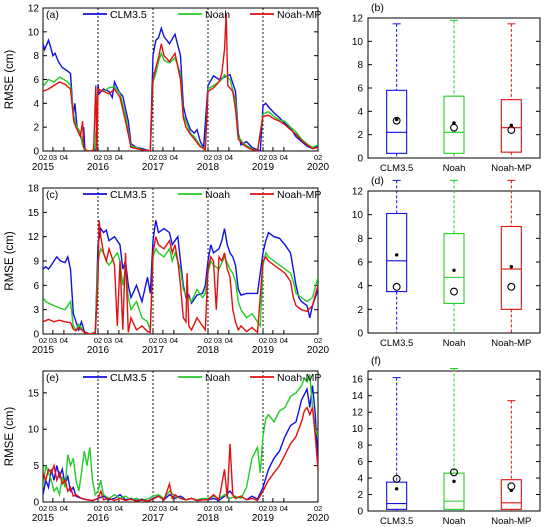  Describe the element at coordinates (34, 393) in the screenshot. I see `y-tick-label: 15` at that location.